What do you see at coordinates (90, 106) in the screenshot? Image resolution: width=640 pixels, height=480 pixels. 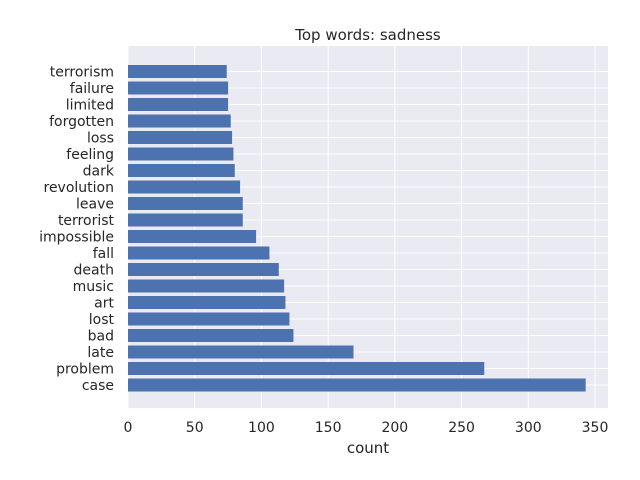 I see `y-tick-label: limited` at bounding box center [90, 106].